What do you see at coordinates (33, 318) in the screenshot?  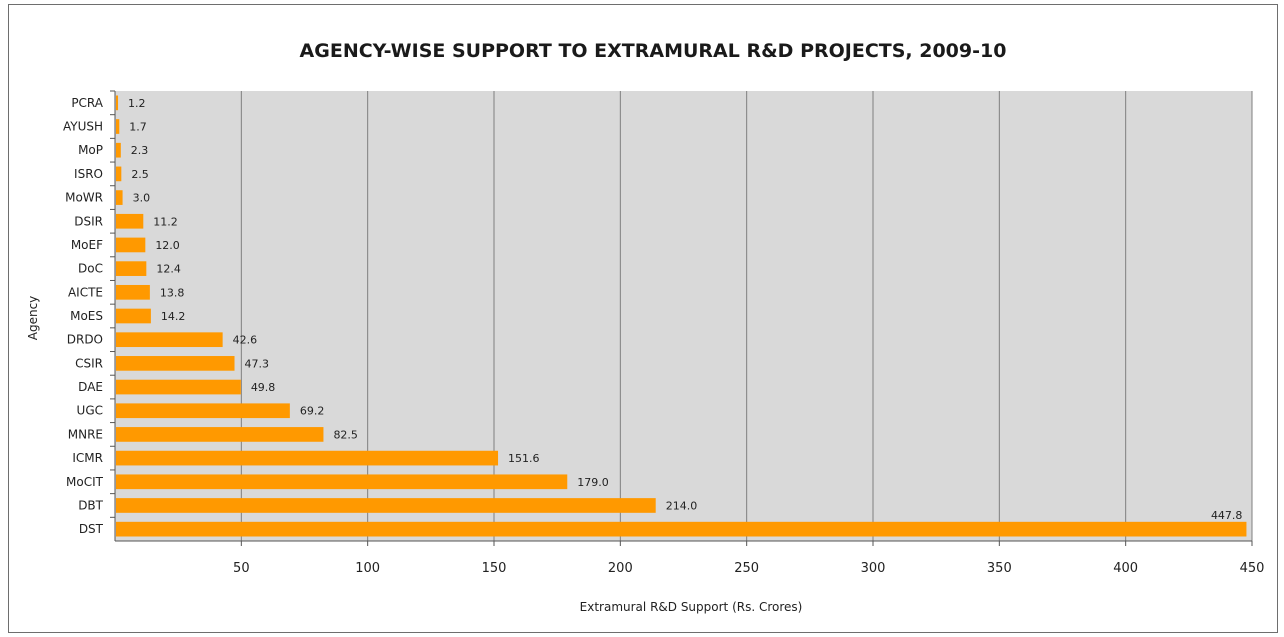 I see `y-axis-title: Agency` at bounding box center [33, 318].